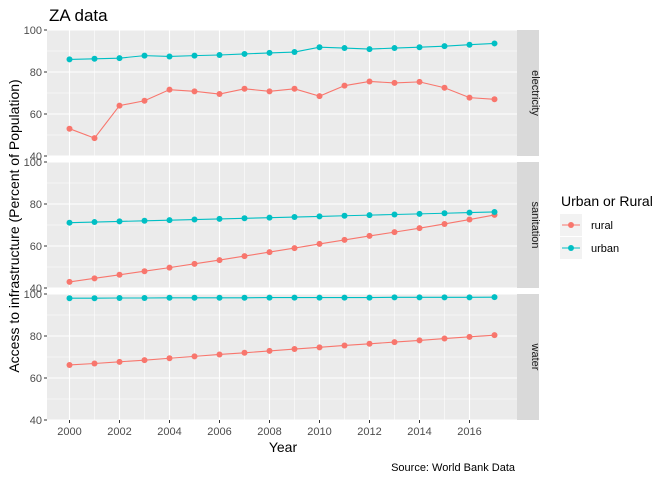 The width and height of the screenshot is (672, 480). I want to click on legend-entry-urban: urban, so click(589, 248).